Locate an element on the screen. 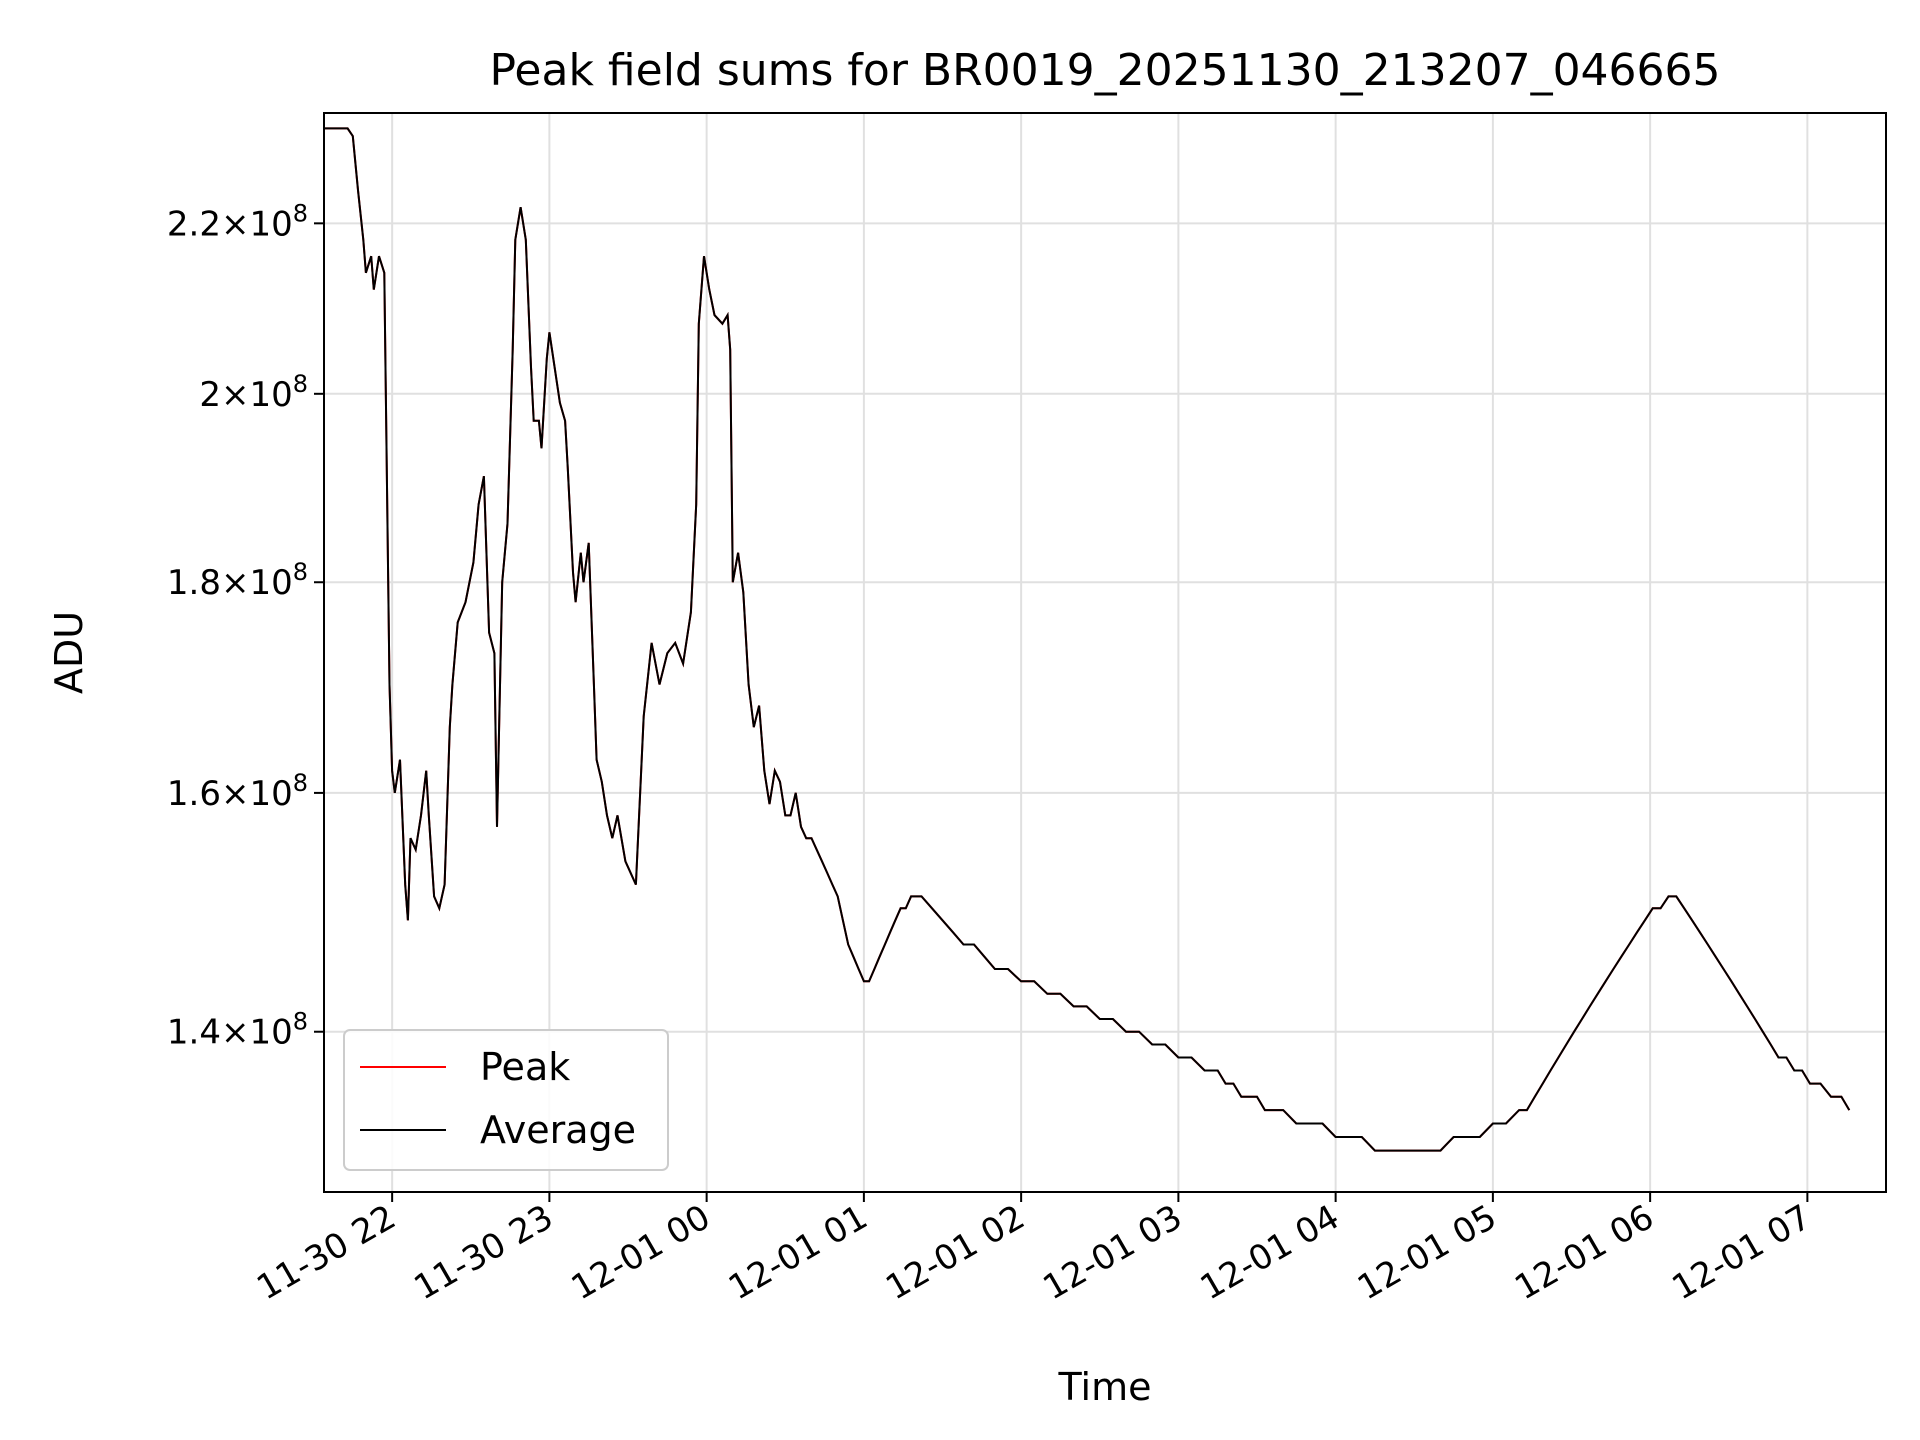 The image size is (1920, 1440). y-tick-label: 2×108 is located at coordinates (253, 392).